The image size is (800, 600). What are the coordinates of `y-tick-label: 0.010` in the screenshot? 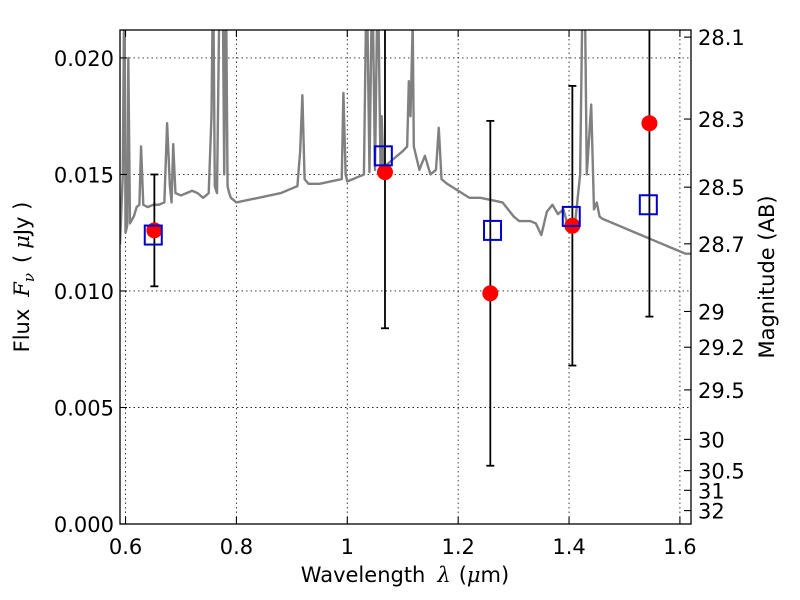 It's located at (84, 292).